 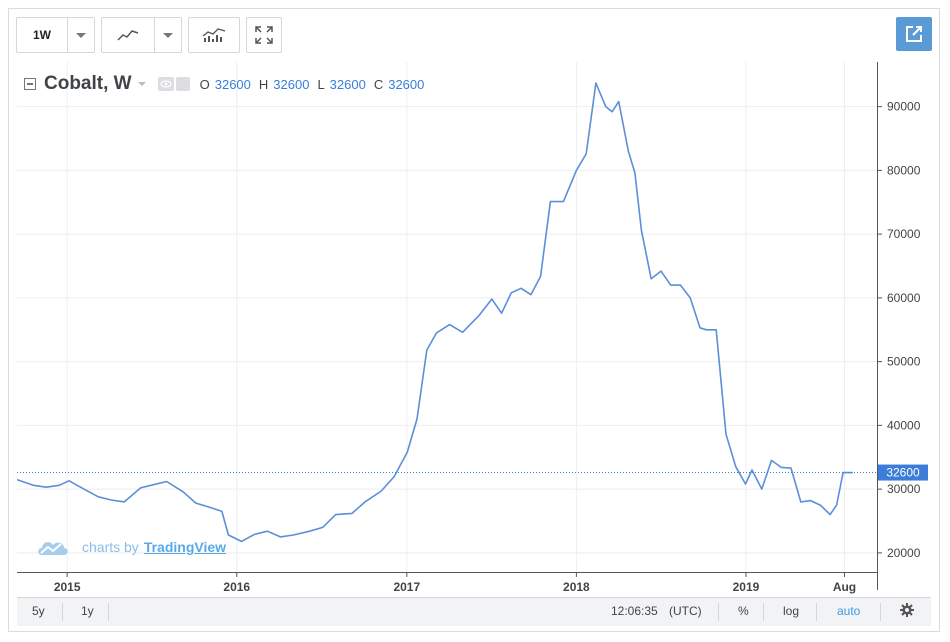 I want to click on timezone-button: (UTC), so click(x=685, y=611).